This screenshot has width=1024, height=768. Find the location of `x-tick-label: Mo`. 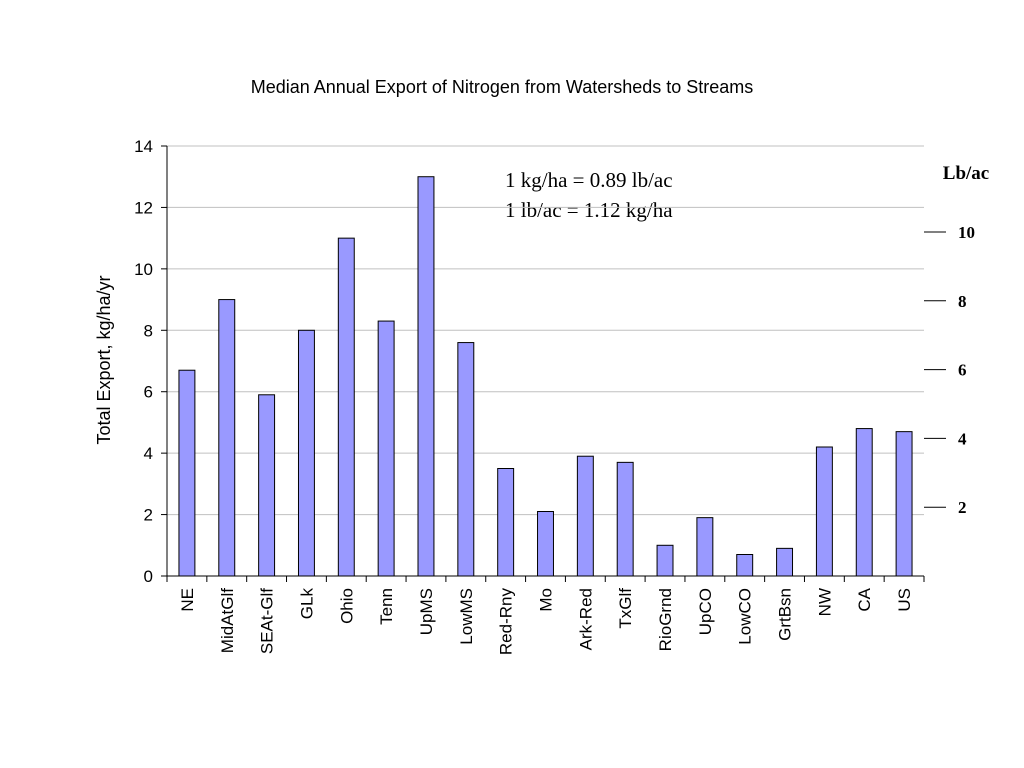

x-tick-label: Mo is located at coordinates (546, 600).